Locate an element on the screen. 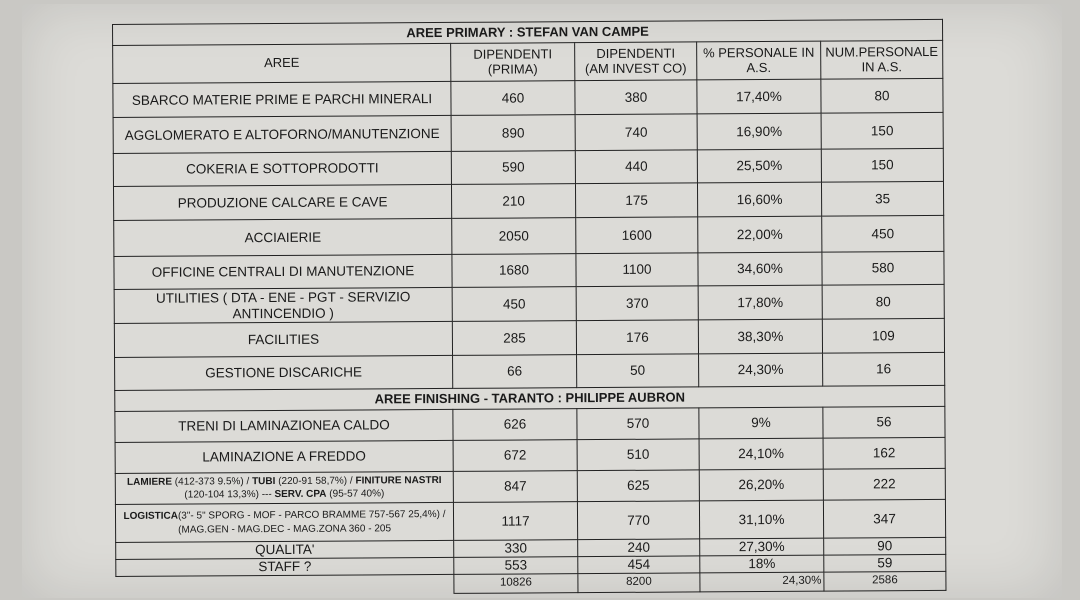  am-cell: 175 is located at coordinates (636, 200).